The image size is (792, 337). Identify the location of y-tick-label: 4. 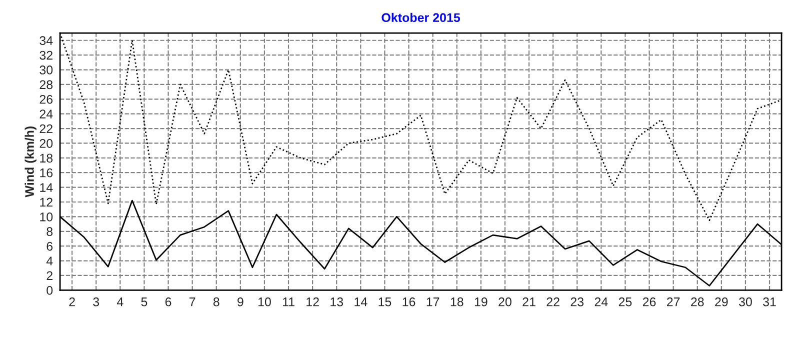
(49, 261).